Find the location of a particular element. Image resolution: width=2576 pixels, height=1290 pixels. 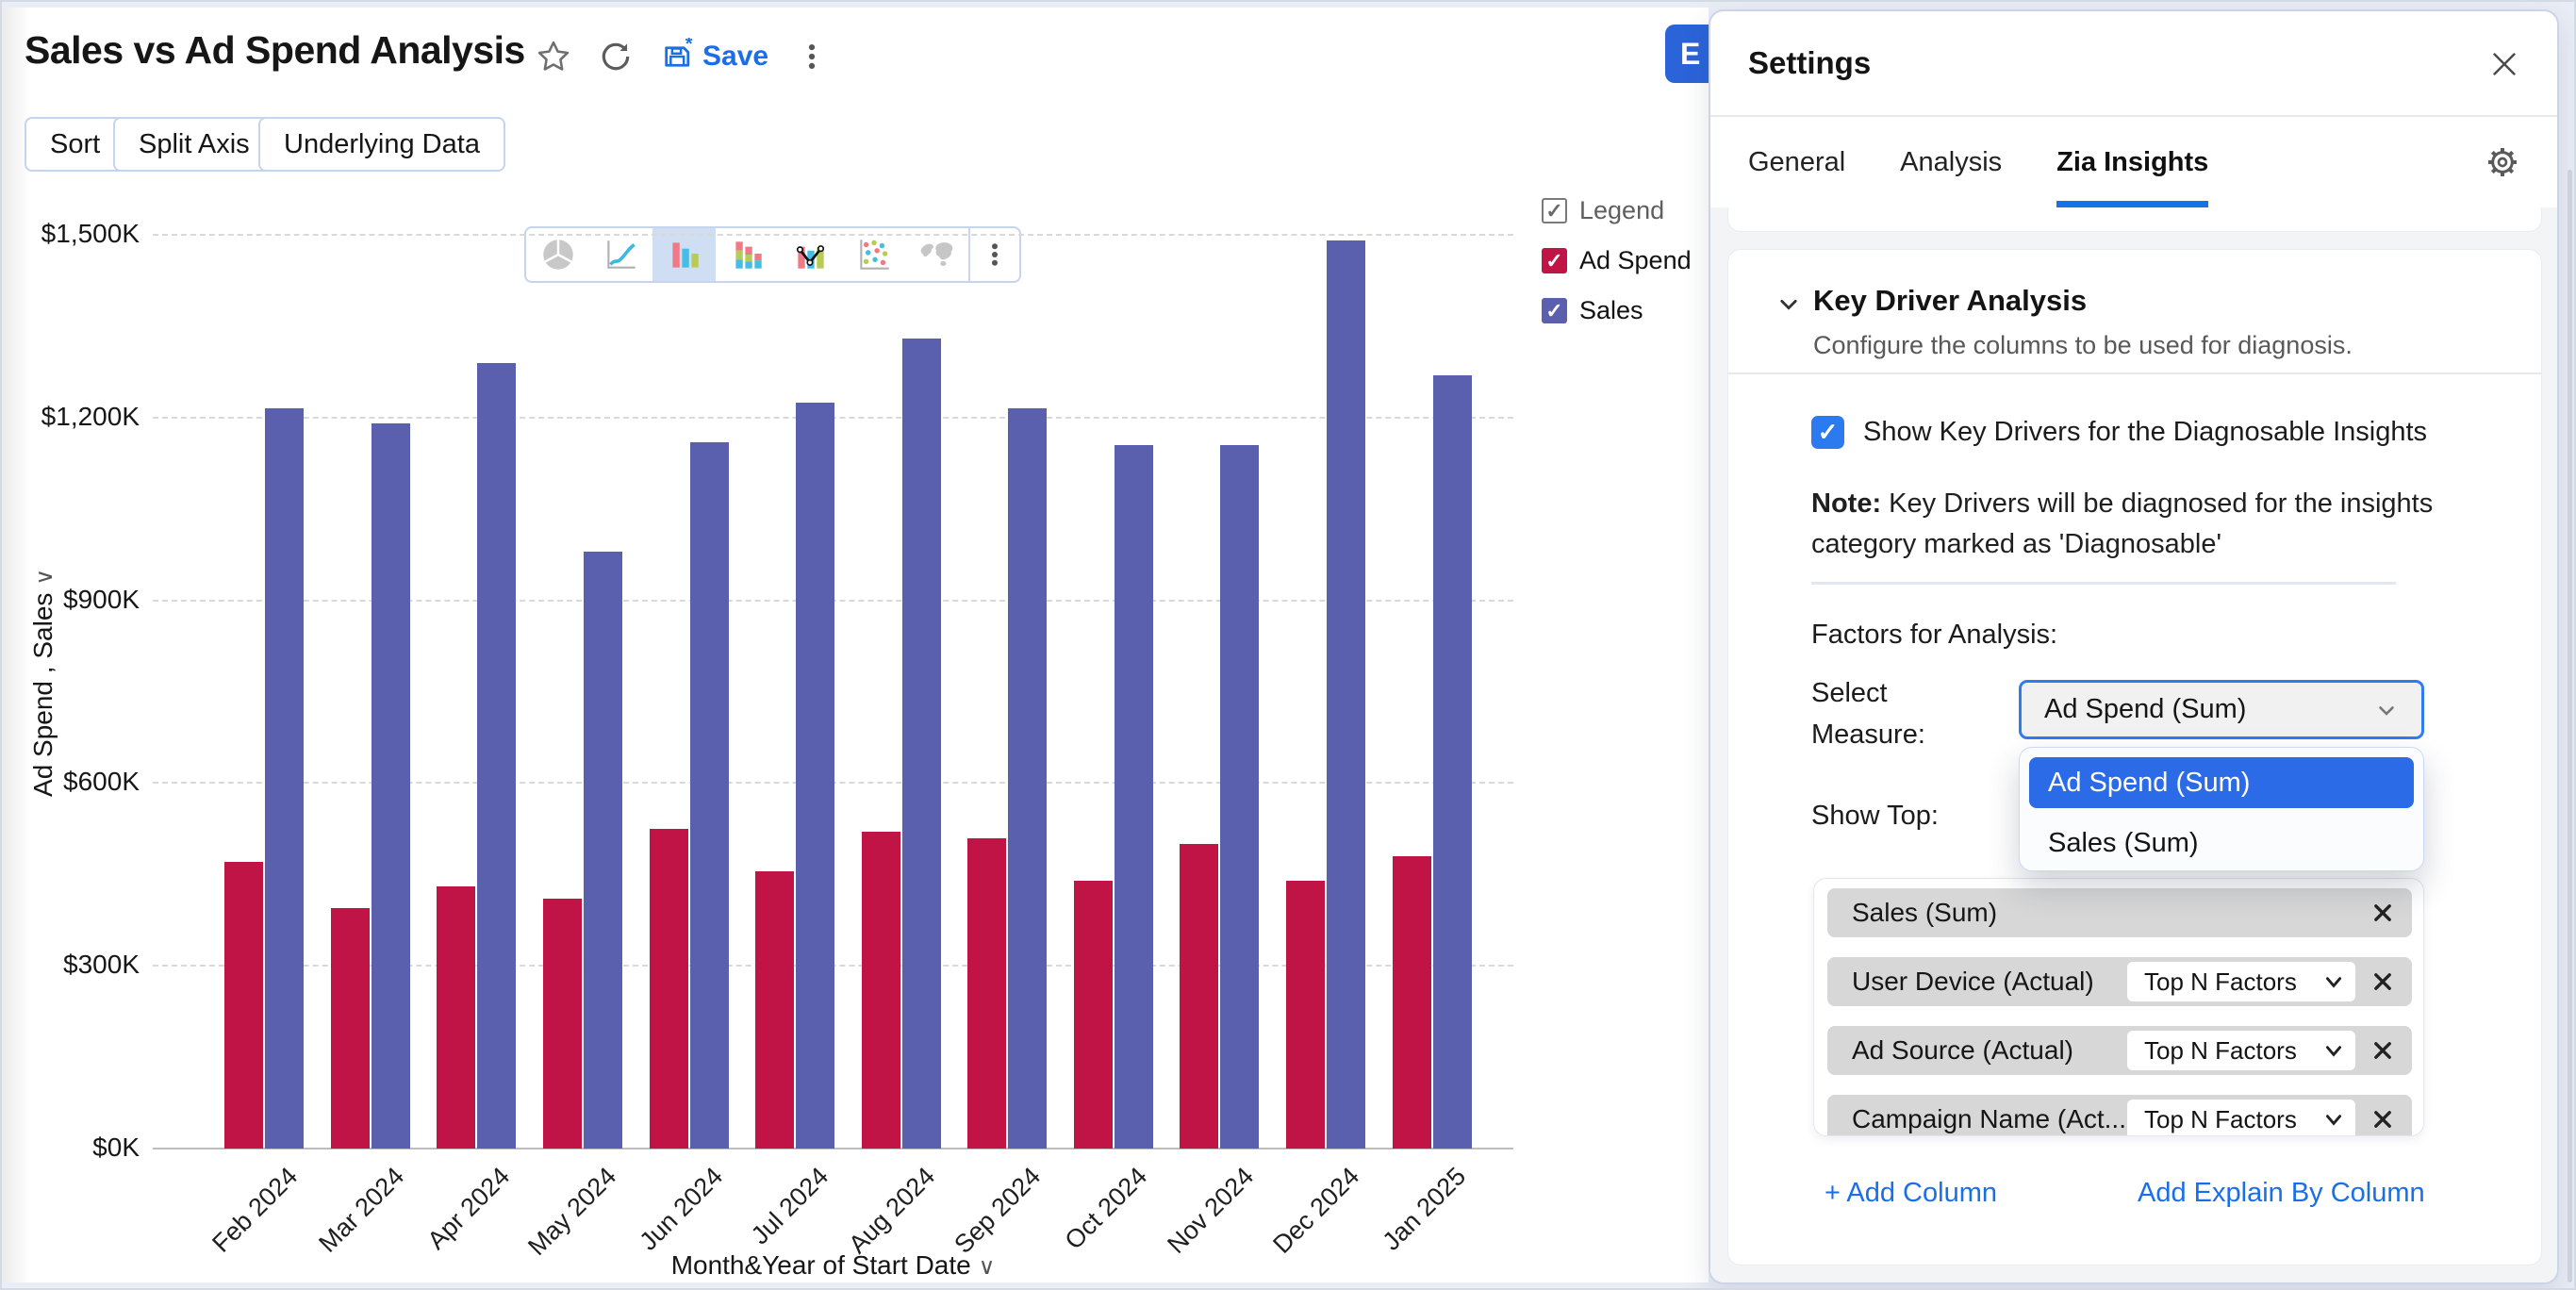

bar-ad-spend-apr-2024 is located at coordinates (456, 1017).